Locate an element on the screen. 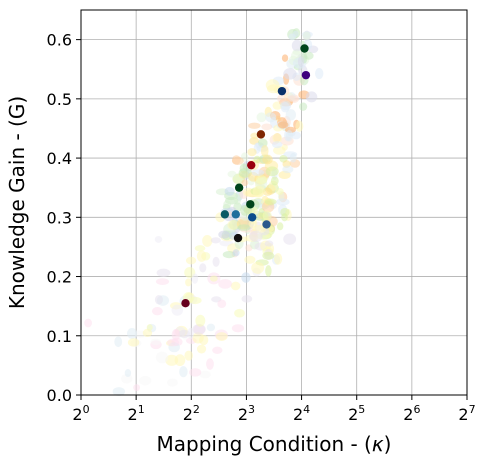 This screenshot has height=469, width=487. y-axis-label: Knowledge Gain - (G) is located at coordinates (17, 202).